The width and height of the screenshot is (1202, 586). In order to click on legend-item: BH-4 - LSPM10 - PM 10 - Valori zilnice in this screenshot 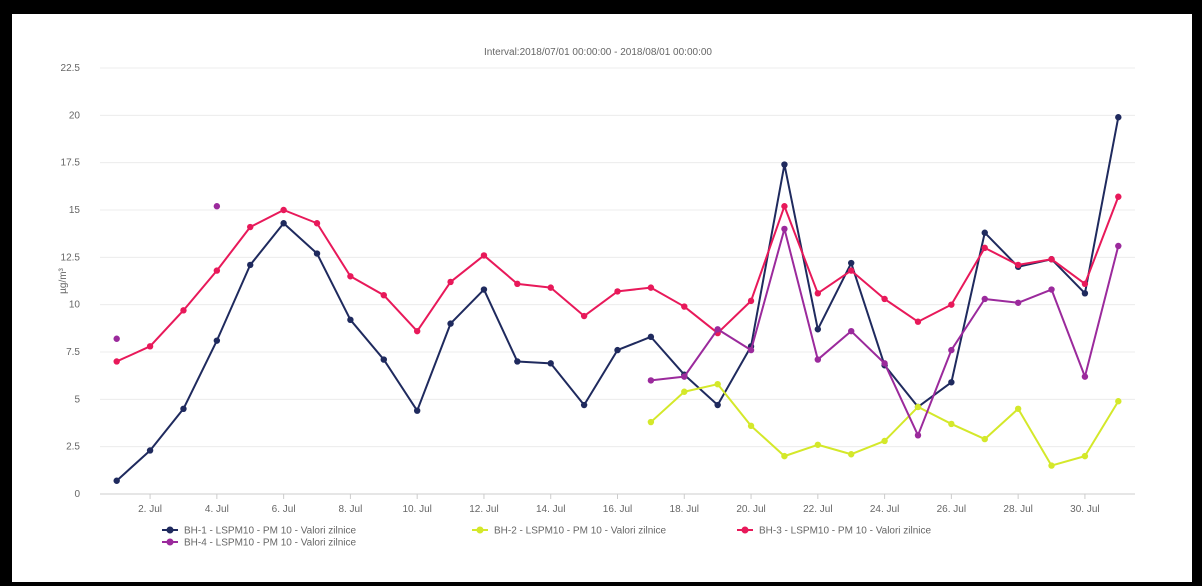, I will do `click(259, 543)`.